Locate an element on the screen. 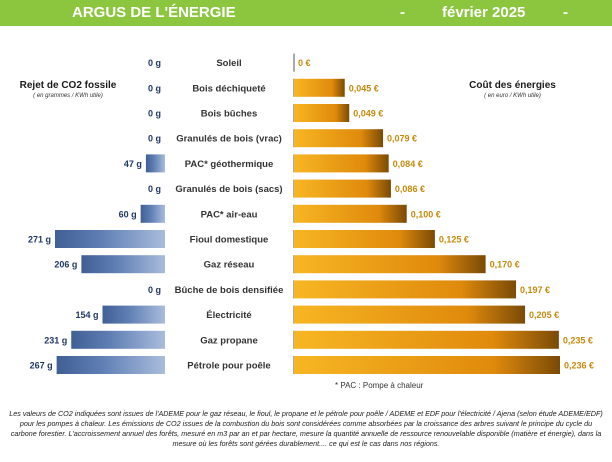 The image size is (612, 462). co2-panel-subtitle: ( en grammes / KWh utile) is located at coordinates (68, 96).